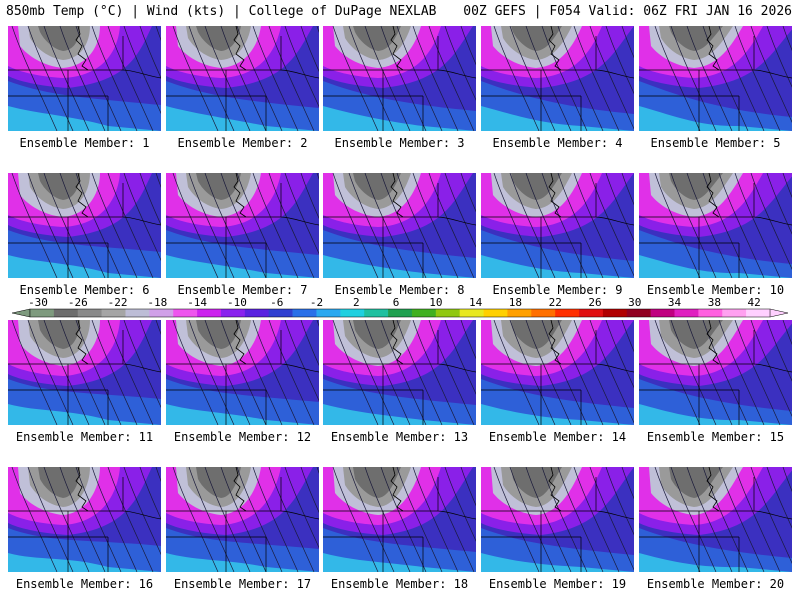  Describe the element at coordinates (715, 383) in the screenshot. I see `ensemble-member-panel: Ensemble Member: 15` at that location.